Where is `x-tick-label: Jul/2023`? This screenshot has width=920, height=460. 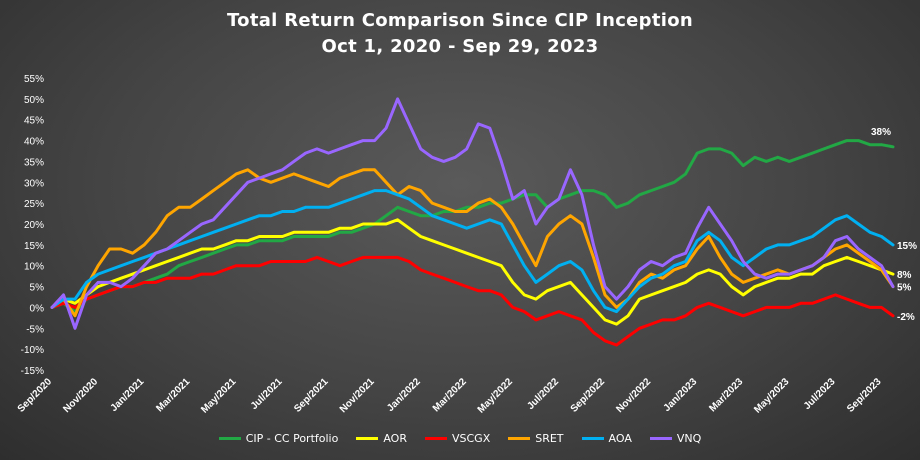 x-tick-label: Jul/2023 is located at coordinates (820, 394).